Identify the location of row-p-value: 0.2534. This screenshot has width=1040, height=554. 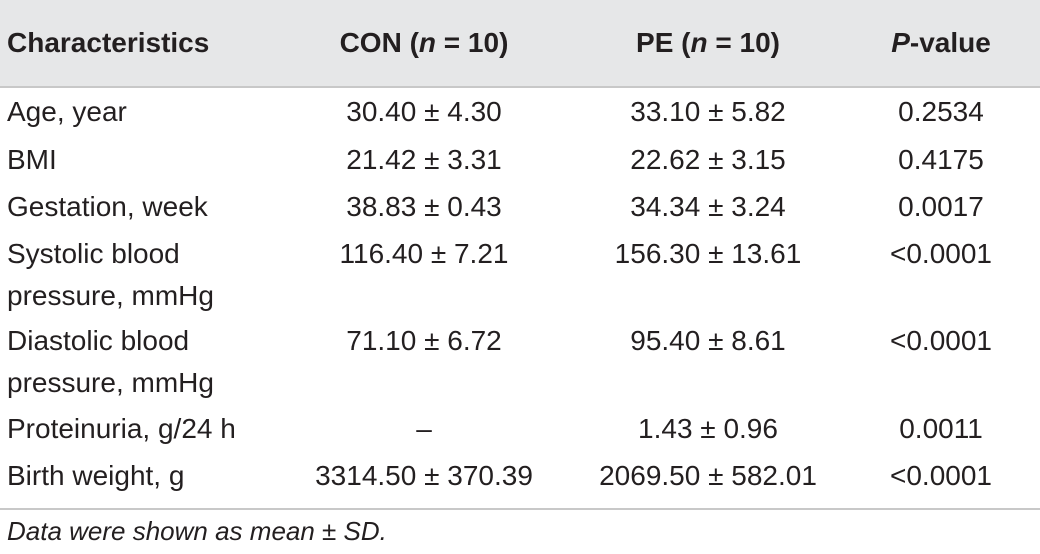
(941, 111).